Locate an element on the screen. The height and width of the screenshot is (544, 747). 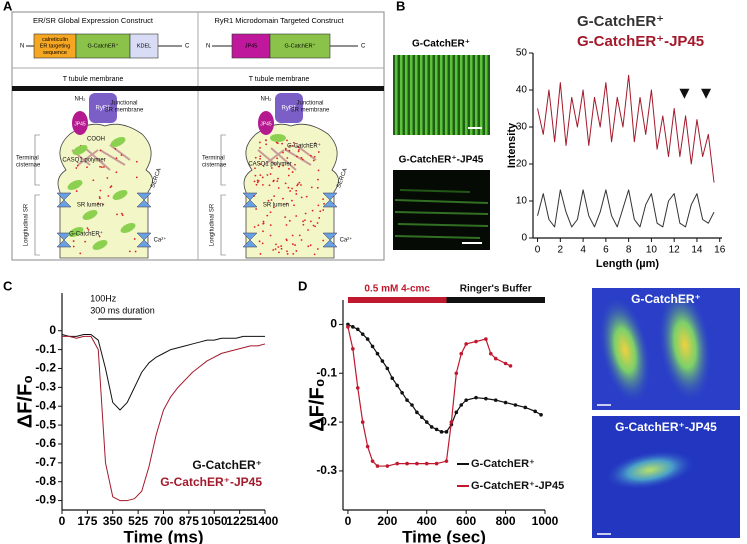
x-tick-label: 16 is located at coordinates (720, 250).